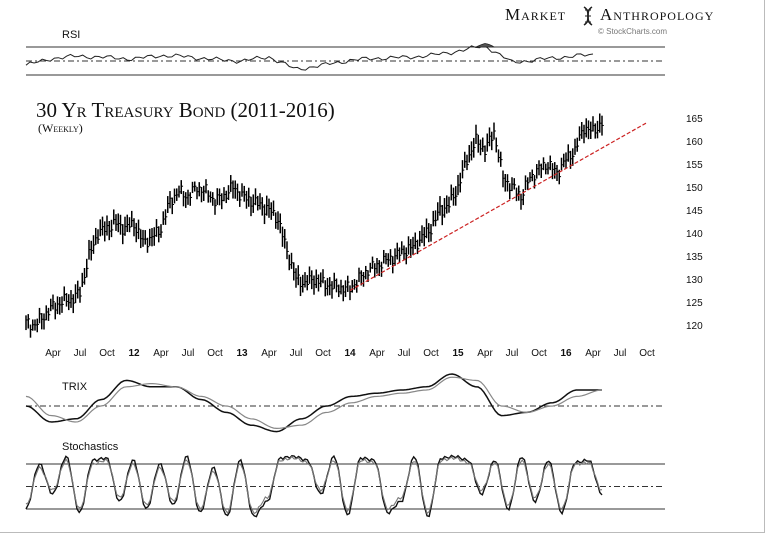  What do you see at coordinates (314, 485) in the screenshot?
I see `stoch-d-line` at bounding box center [314, 485].